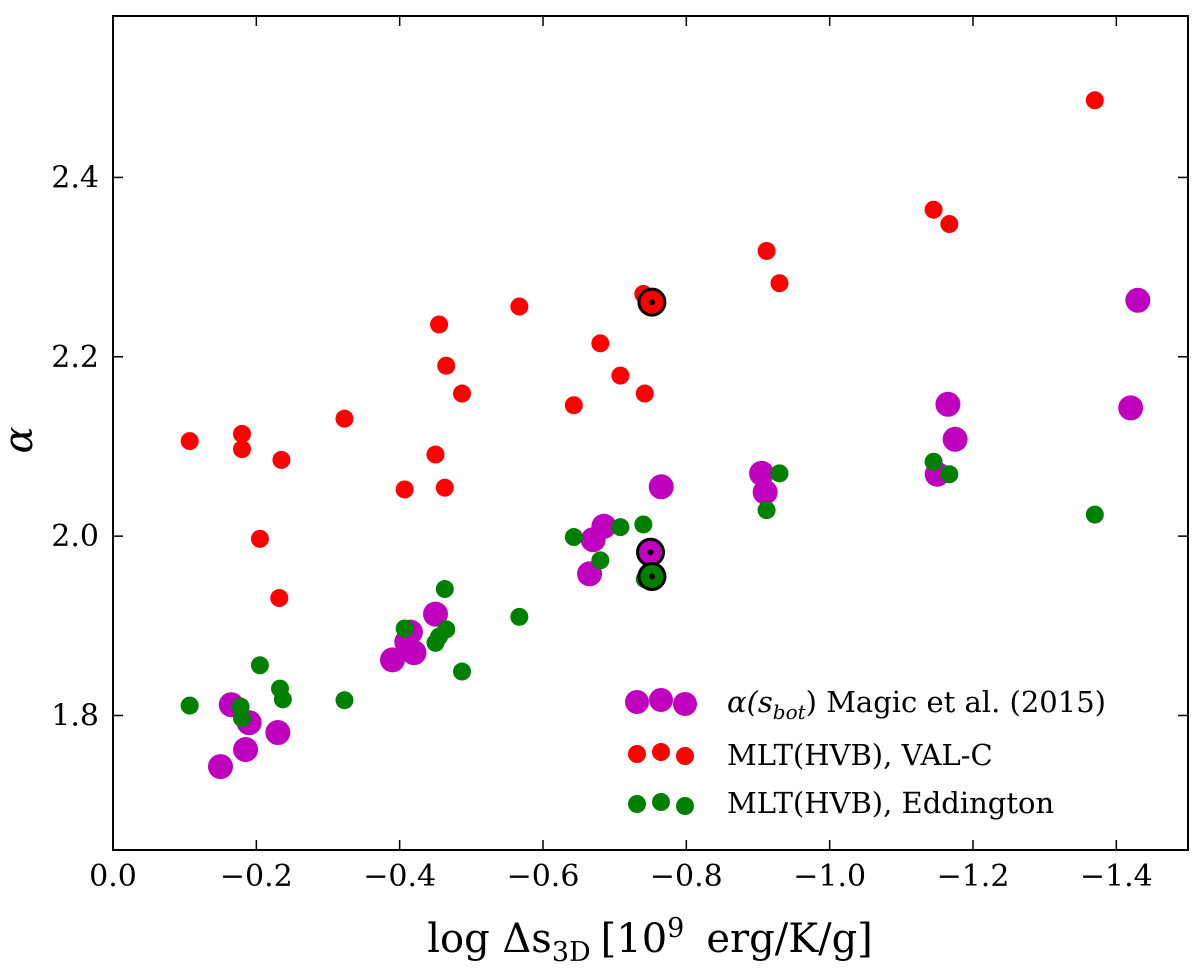 The height and width of the screenshot is (969, 1200). Describe the element at coordinates (675, 928) in the screenshot. I see `x-axis-label-sup: 9` at that location.